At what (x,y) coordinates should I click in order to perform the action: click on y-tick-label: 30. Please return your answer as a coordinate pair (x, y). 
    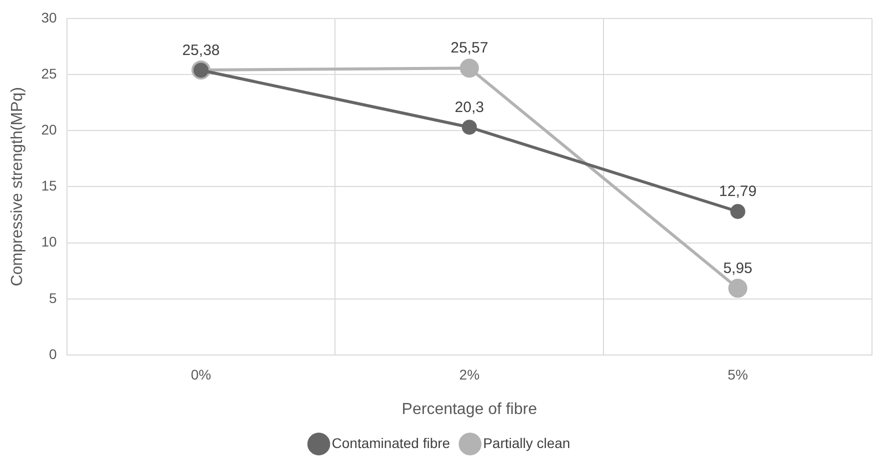
    Looking at the image, I should click on (49, 17).